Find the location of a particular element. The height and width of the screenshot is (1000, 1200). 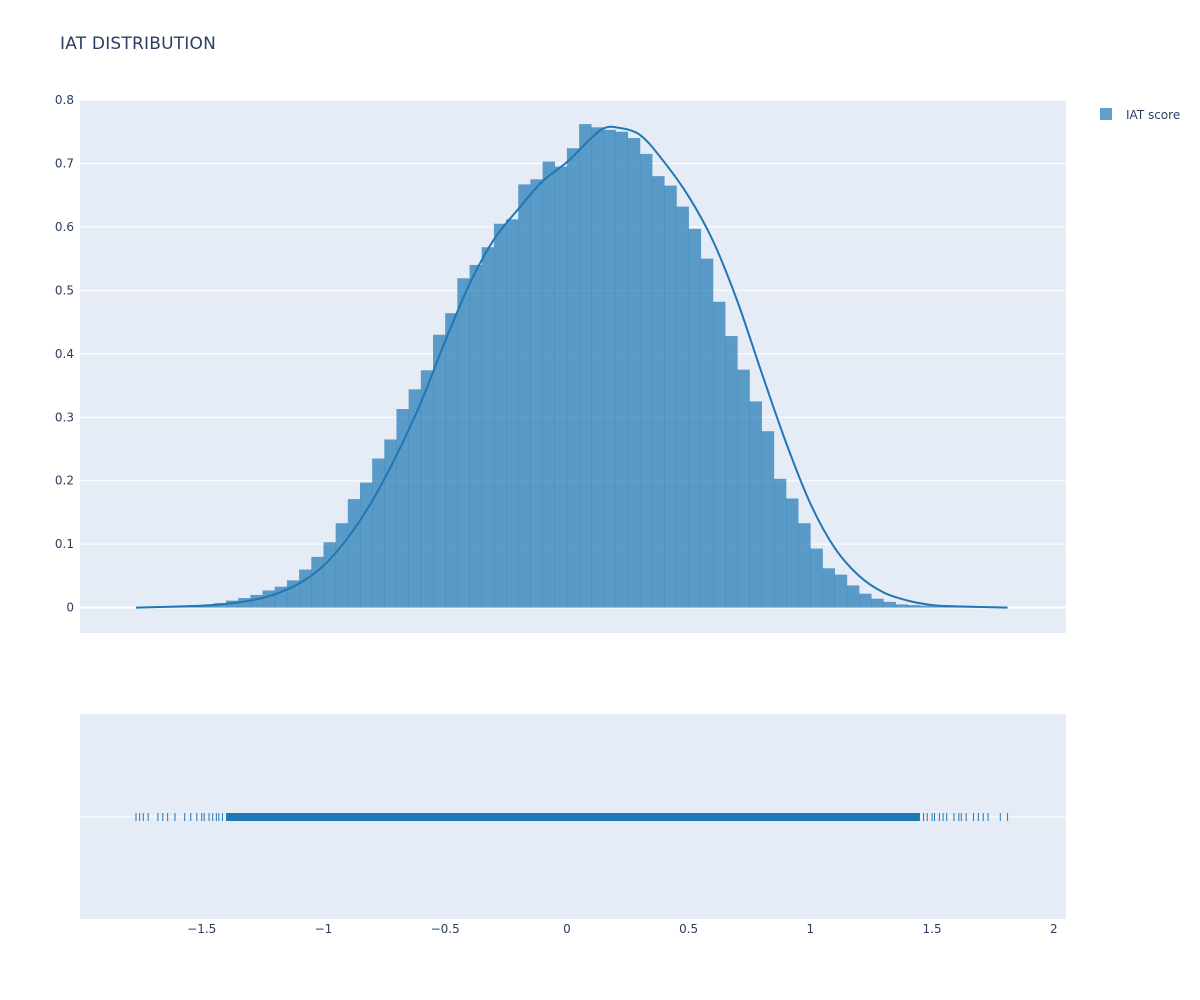

y-tick-label: 0.2 is located at coordinates (64, 481).